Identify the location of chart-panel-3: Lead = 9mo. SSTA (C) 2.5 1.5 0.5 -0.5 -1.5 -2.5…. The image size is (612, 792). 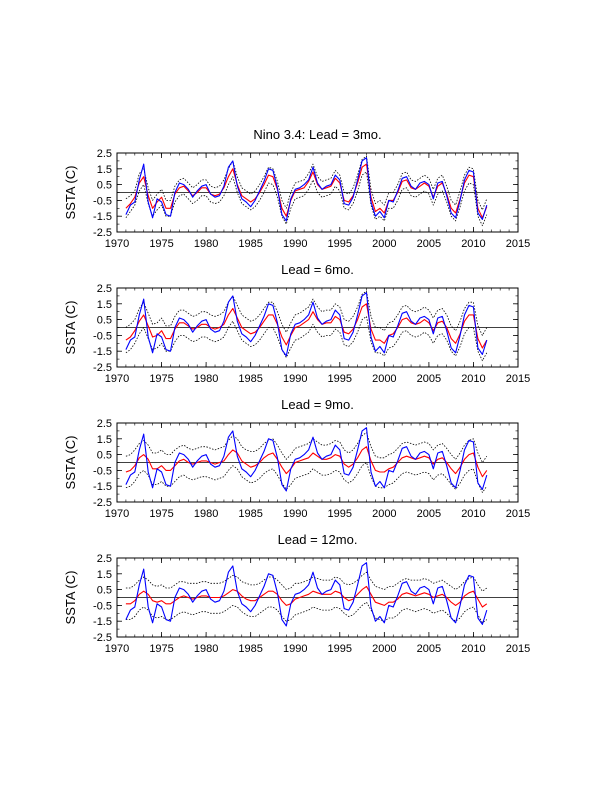
(296, 458).